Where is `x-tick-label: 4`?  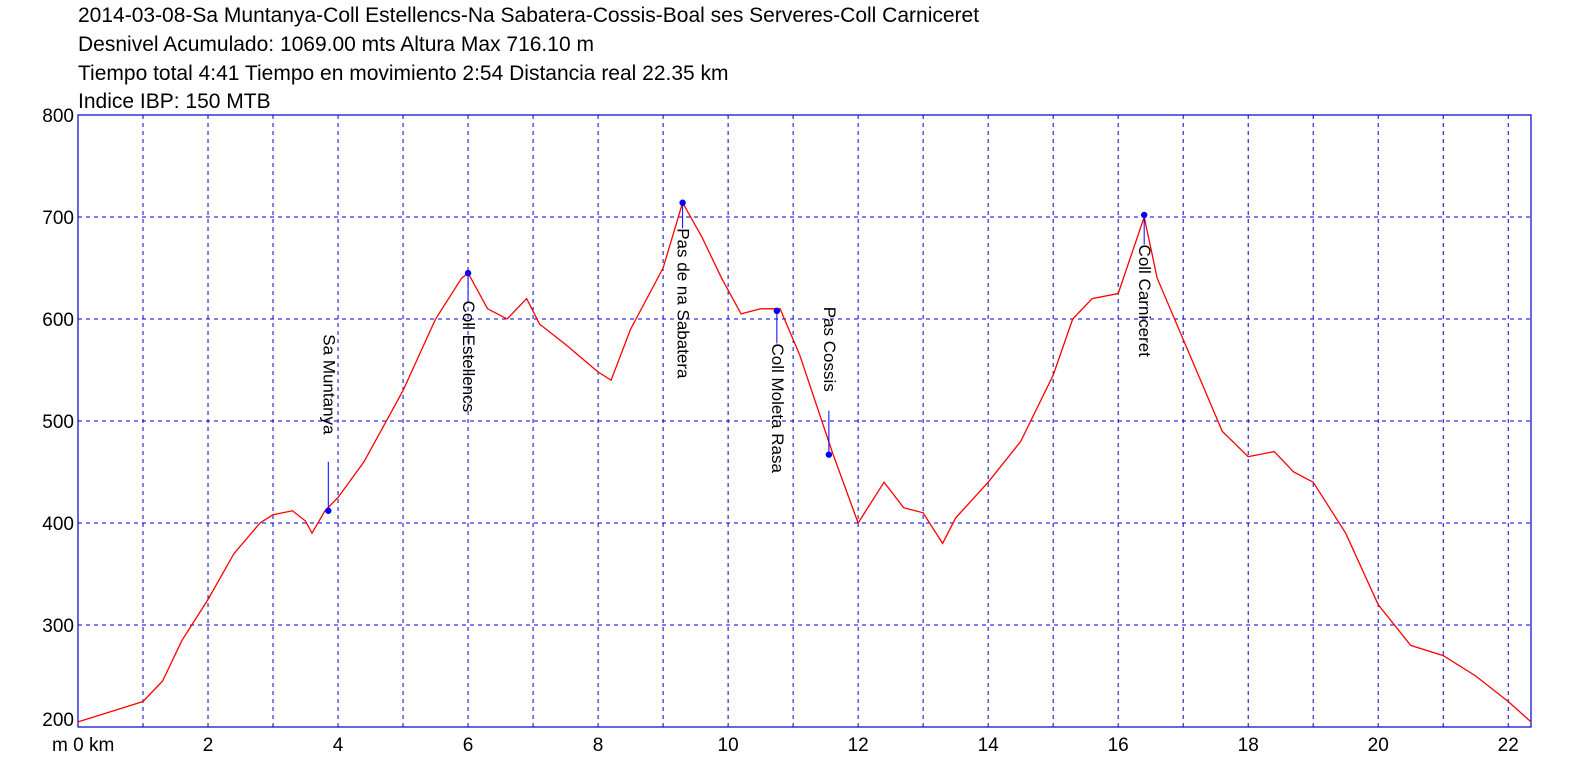 x-tick-label: 4 is located at coordinates (338, 745).